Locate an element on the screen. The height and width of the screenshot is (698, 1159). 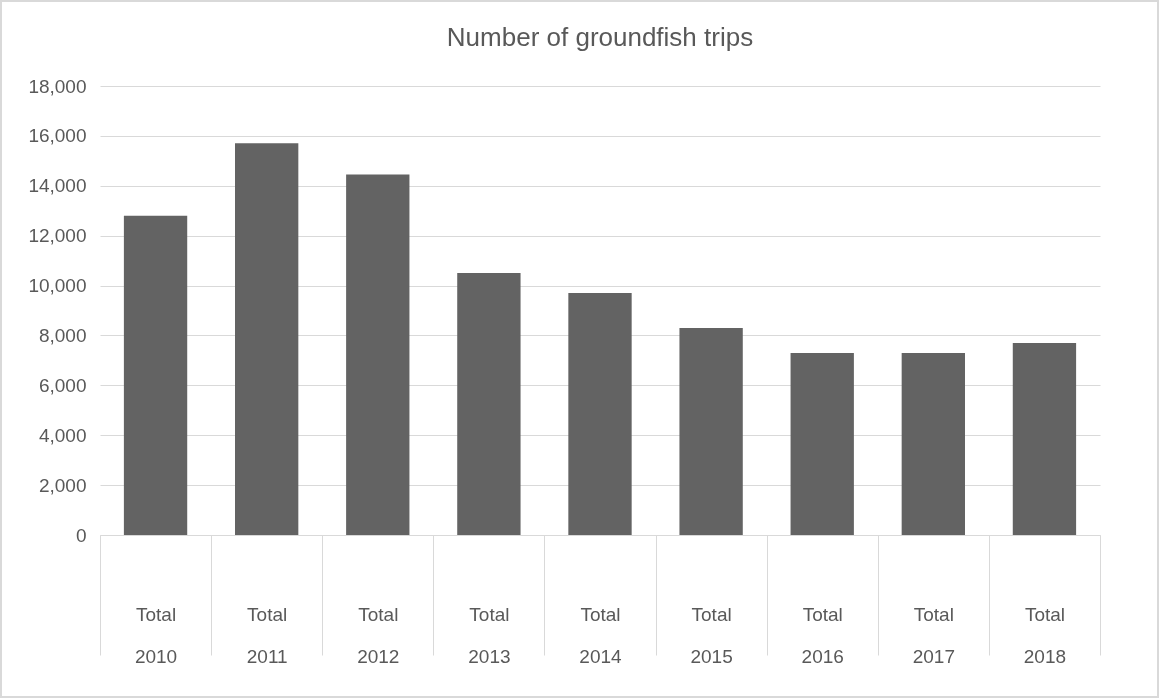
x-tick-label: Total 2017 is located at coordinates (933, 635).